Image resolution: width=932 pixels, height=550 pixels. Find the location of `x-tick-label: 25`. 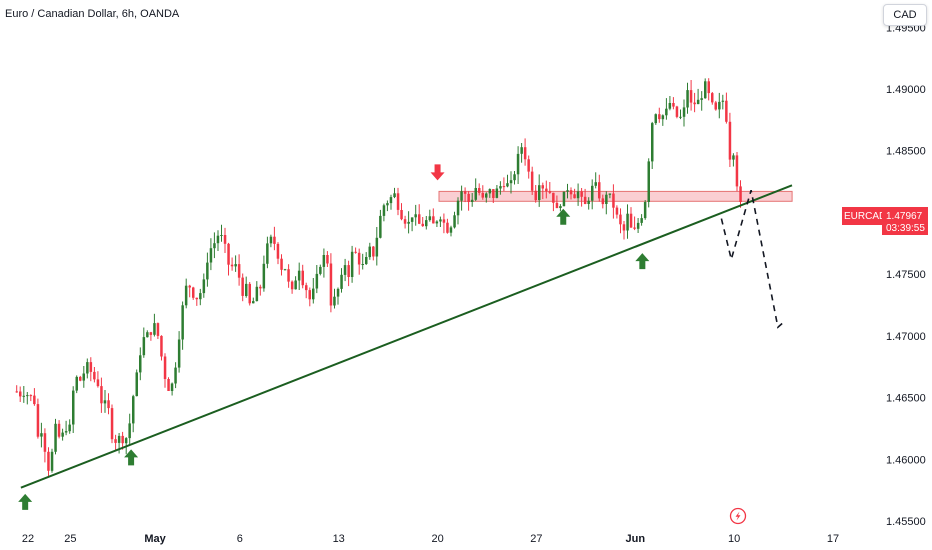

x-tick-label: 25 is located at coordinates (70, 539).